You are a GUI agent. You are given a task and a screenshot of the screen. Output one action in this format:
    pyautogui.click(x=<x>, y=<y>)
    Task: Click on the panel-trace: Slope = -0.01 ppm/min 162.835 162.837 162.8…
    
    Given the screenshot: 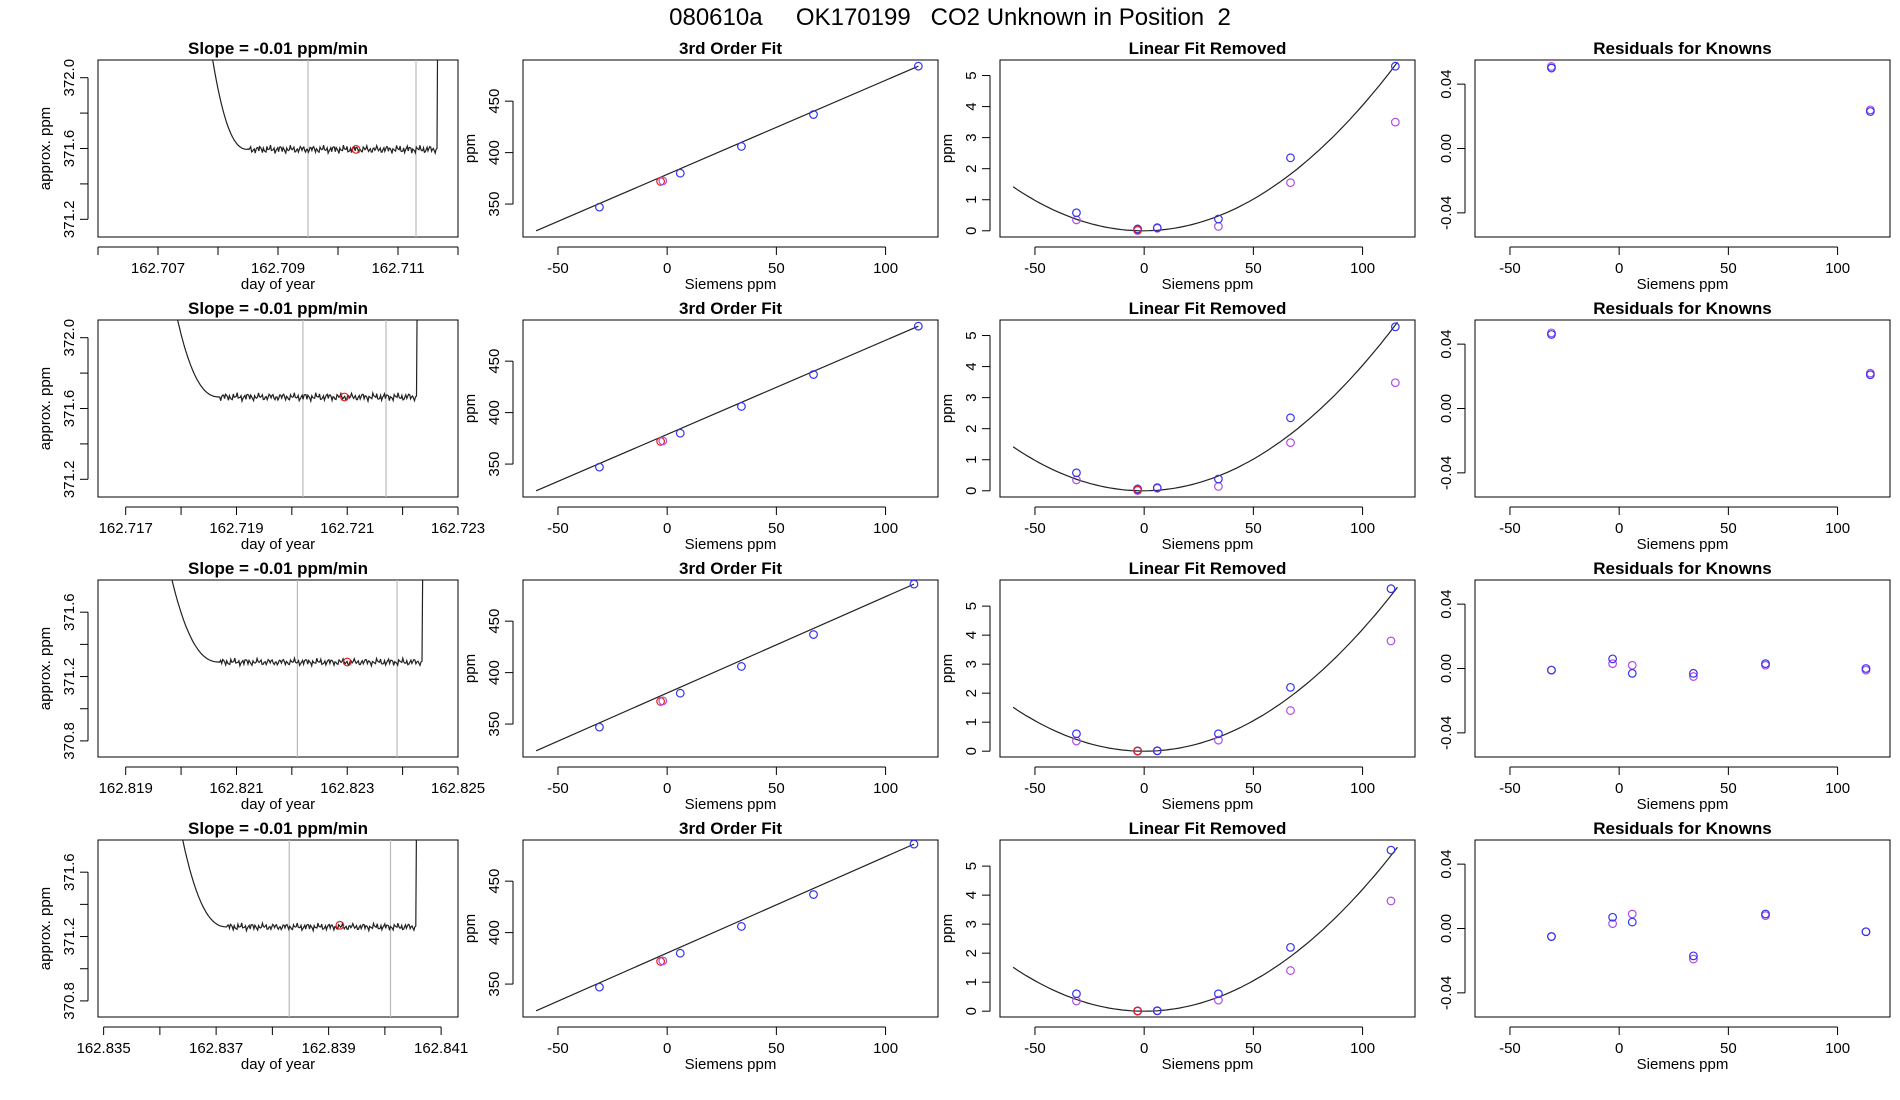 What is the action you would take?
    pyautogui.click(x=252, y=946)
    